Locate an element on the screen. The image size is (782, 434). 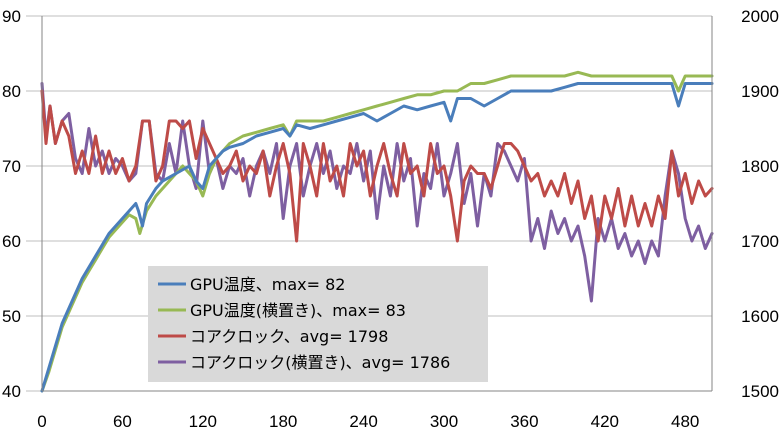
y-left-tick-label: 70 is located at coordinates (11, 166).